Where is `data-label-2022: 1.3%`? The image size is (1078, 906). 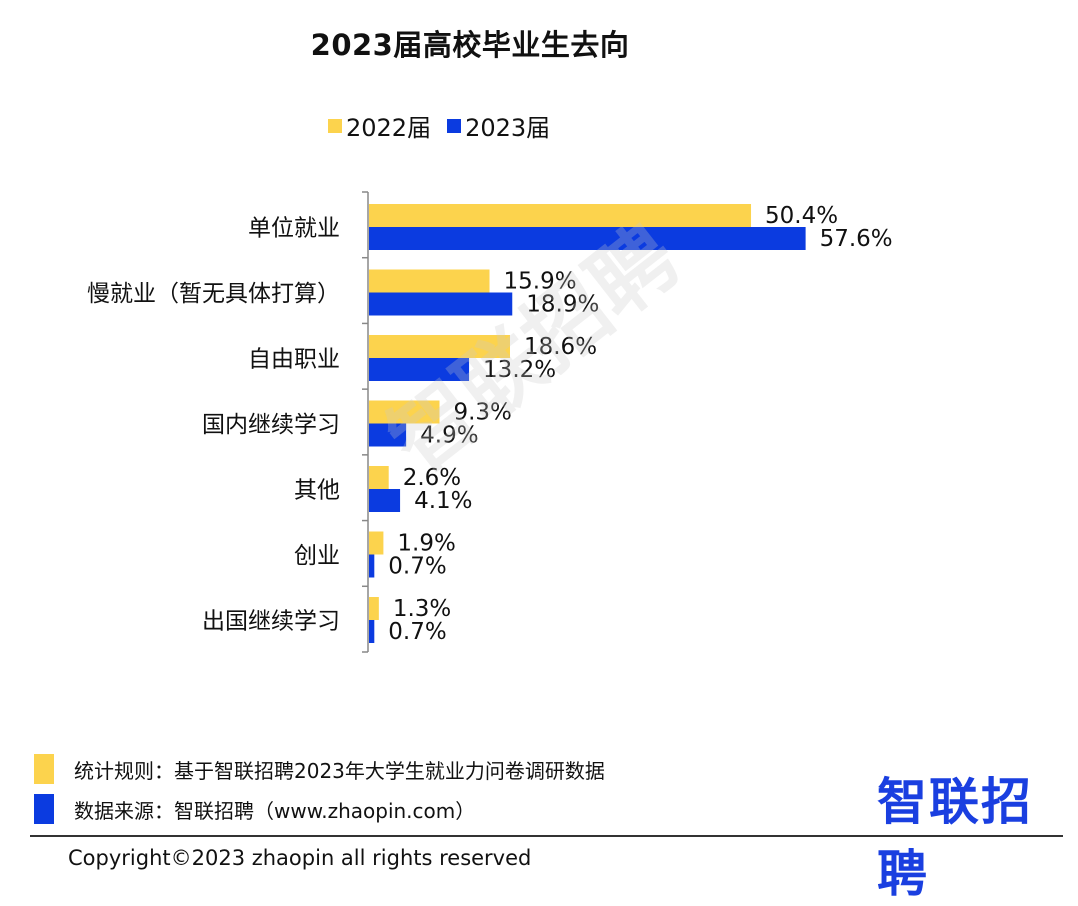
data-label-2022: 1.3% is located at coordinates (422, 609).